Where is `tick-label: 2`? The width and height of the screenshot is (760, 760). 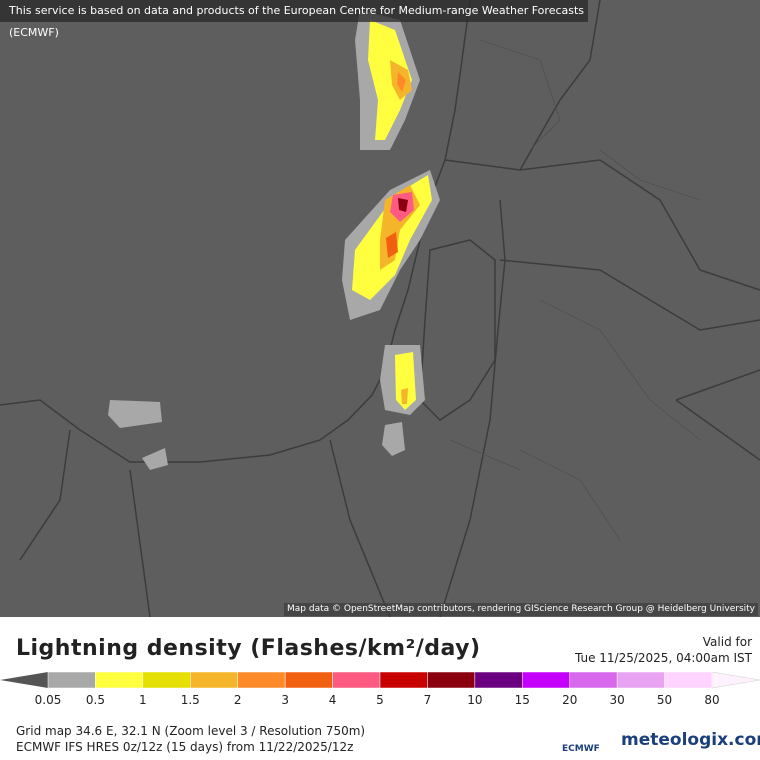
tick-label: 2 is located at coordinates (238, 700).